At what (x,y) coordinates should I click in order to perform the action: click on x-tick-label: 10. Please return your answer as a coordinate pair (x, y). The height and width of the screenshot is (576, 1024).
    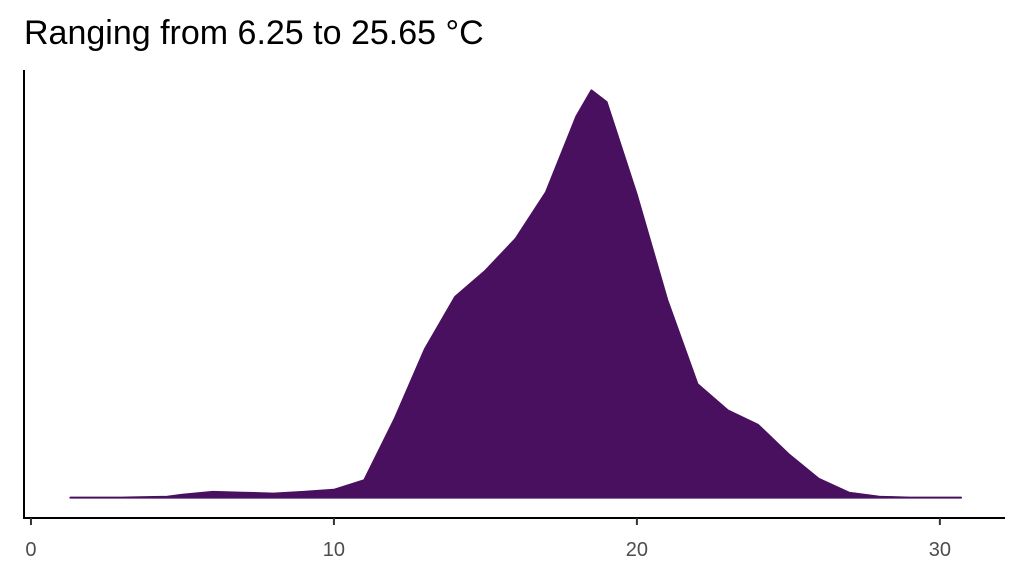
    Looking at the image, I should click on (334, 550).